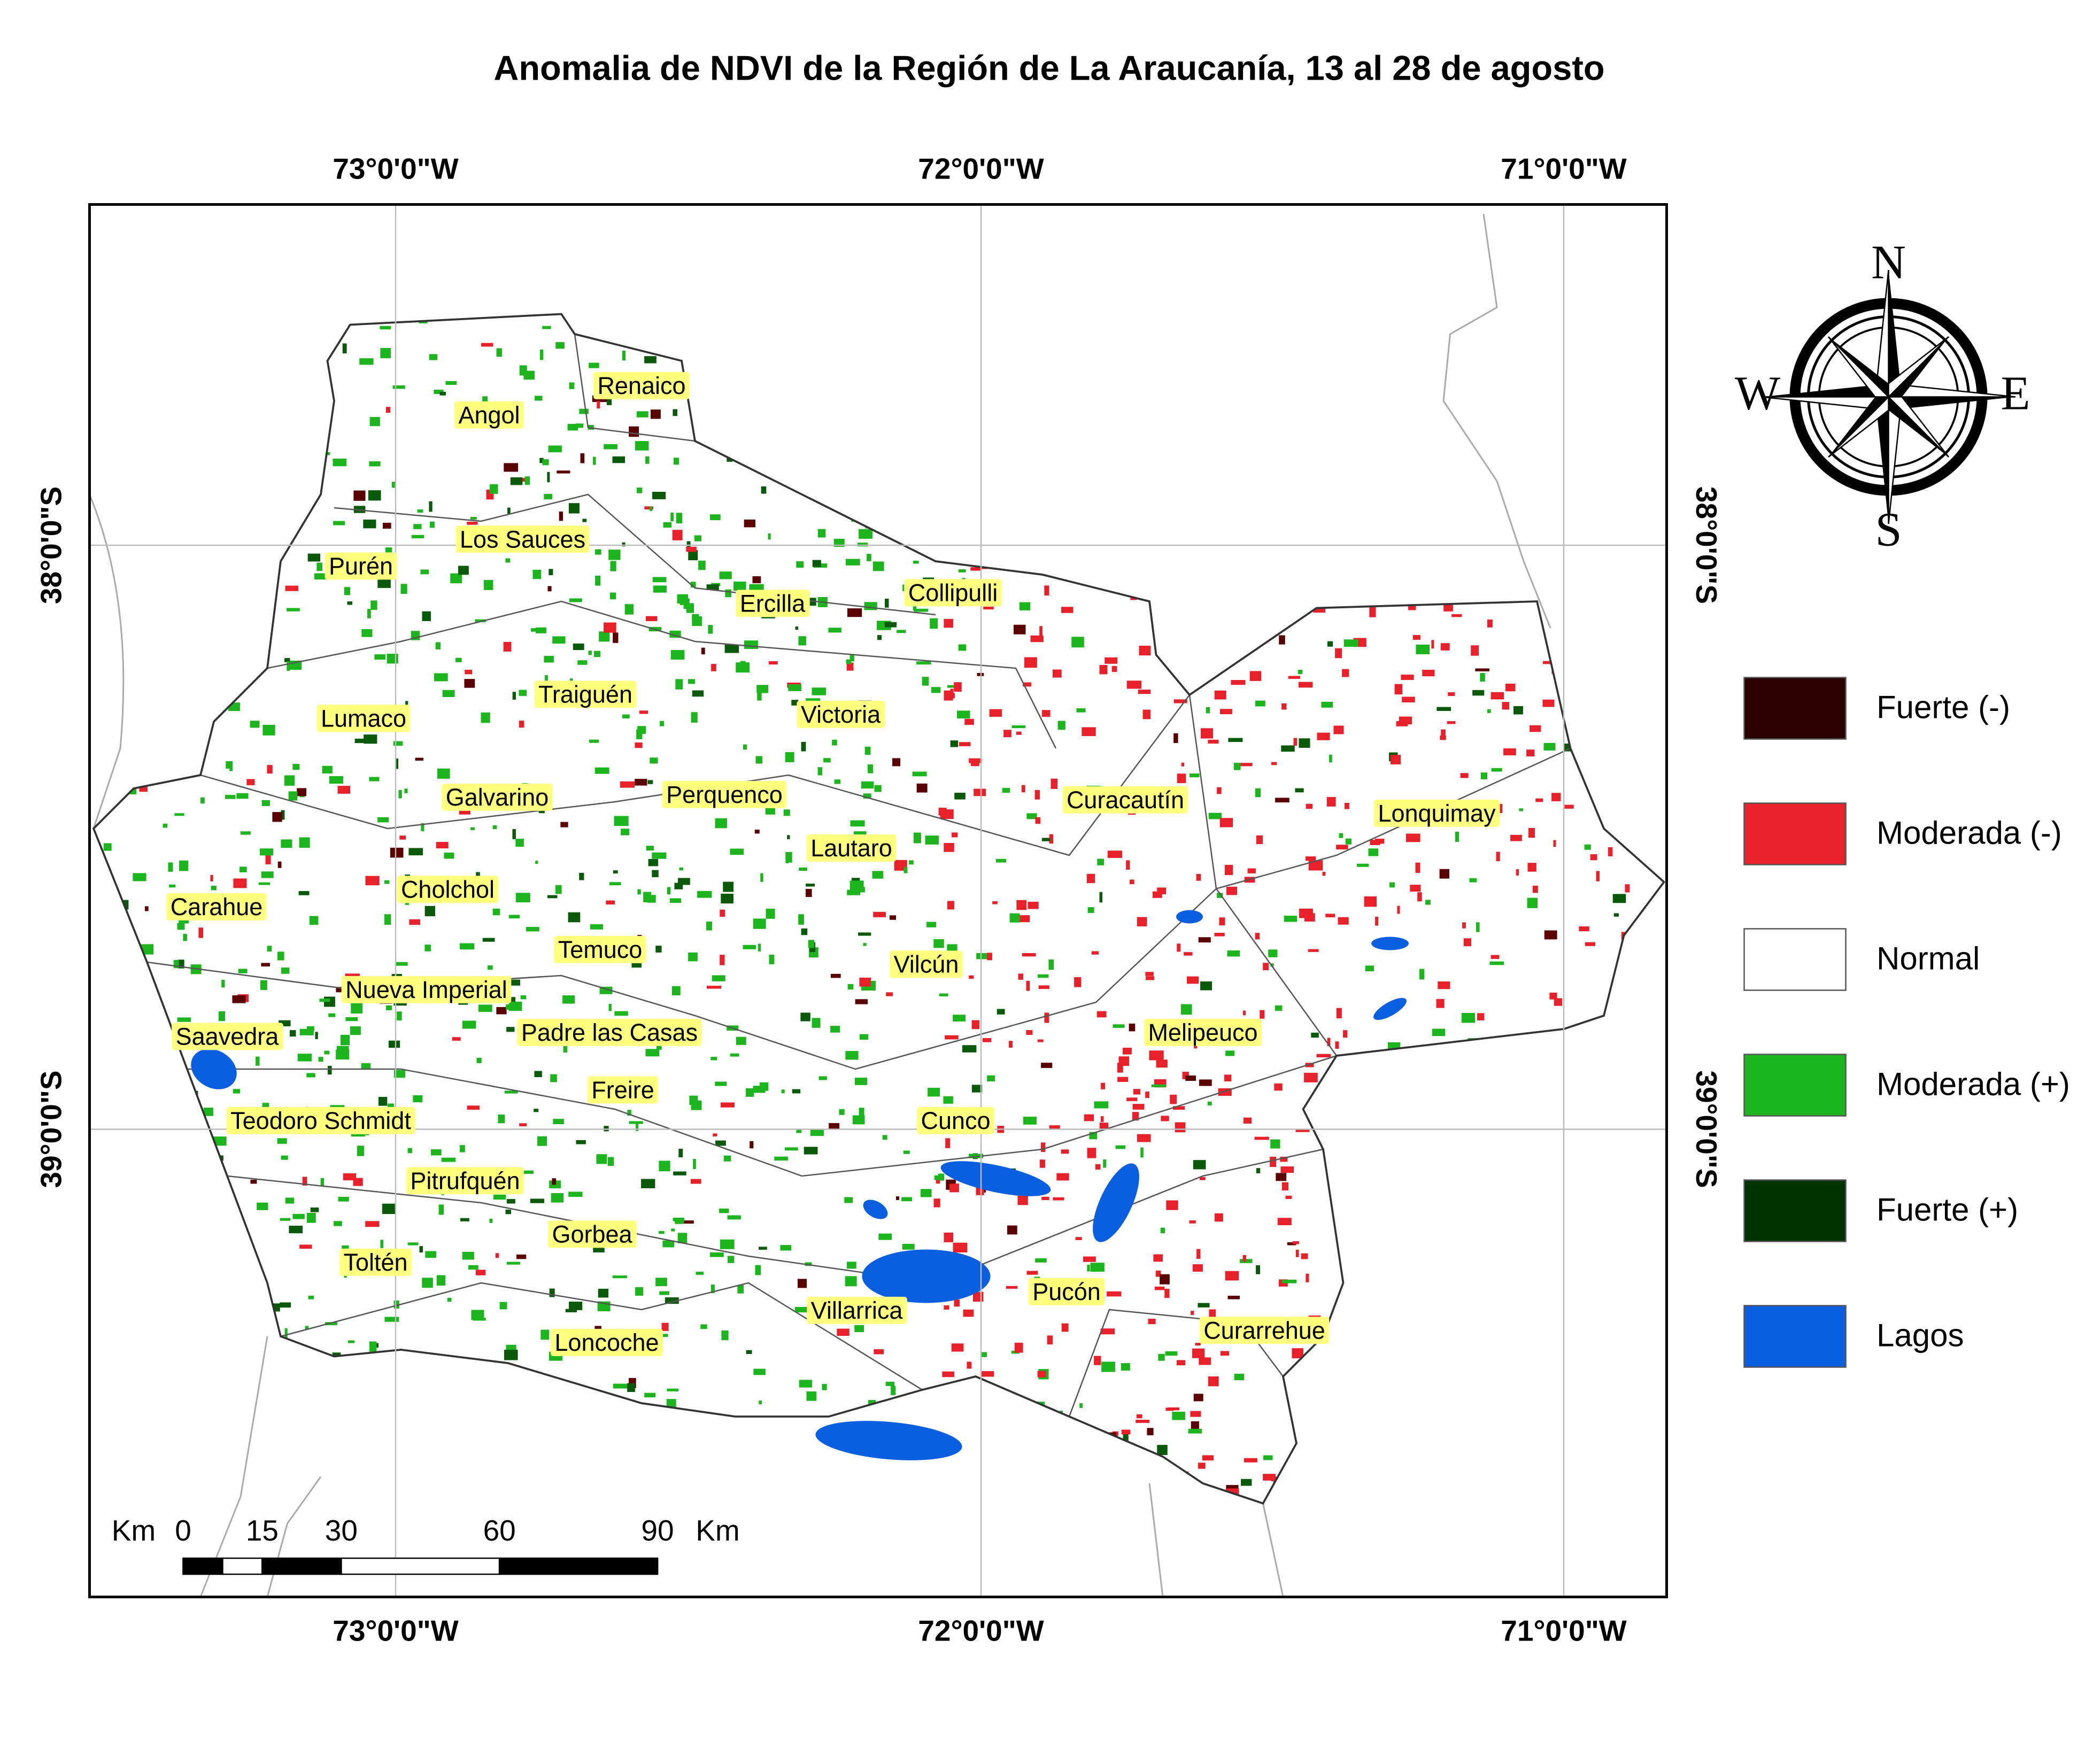 The width and height of the screenshot is (2085, 1764). Describe the element at coordinates (183, 1531) in the screenshot. I see `scale-tick-label: 0` at that location.